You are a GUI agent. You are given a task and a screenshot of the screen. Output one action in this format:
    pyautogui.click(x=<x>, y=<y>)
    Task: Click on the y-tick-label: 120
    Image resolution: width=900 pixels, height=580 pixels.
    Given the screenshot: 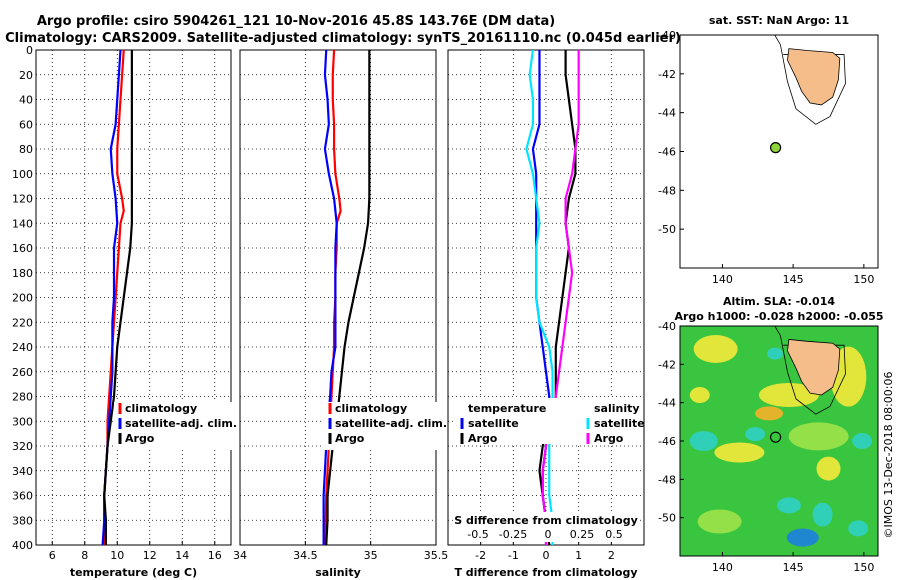 What is the action you would take?
    pyautogui.click(x=22, y=199)
    